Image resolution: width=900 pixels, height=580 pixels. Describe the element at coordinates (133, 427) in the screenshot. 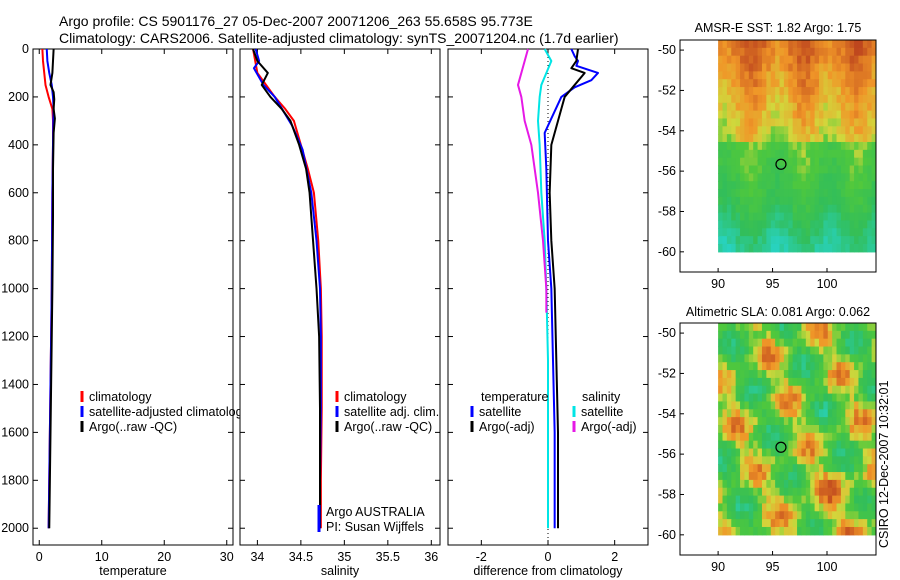

I see `temperature-legend-label: Argo(..raw -QC)` at that location.